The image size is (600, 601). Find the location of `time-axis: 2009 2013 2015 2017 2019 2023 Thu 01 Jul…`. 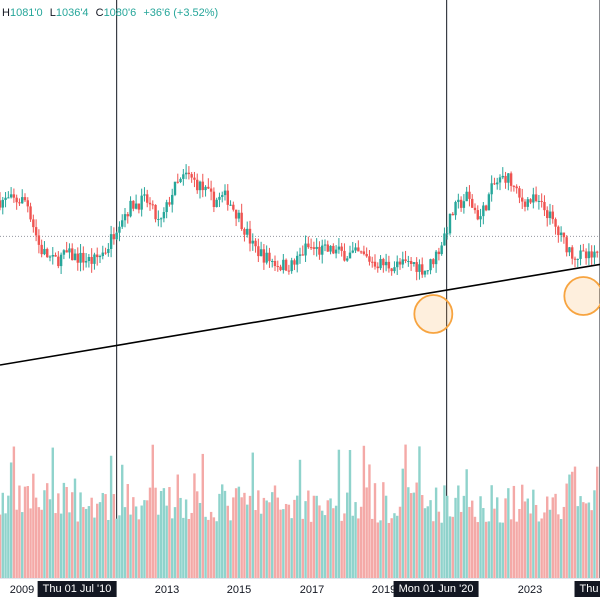

time-axis: 2009 2013 2015 2017 2019 2023 Thu 01 Jul… is located at coordinates (300, 589).